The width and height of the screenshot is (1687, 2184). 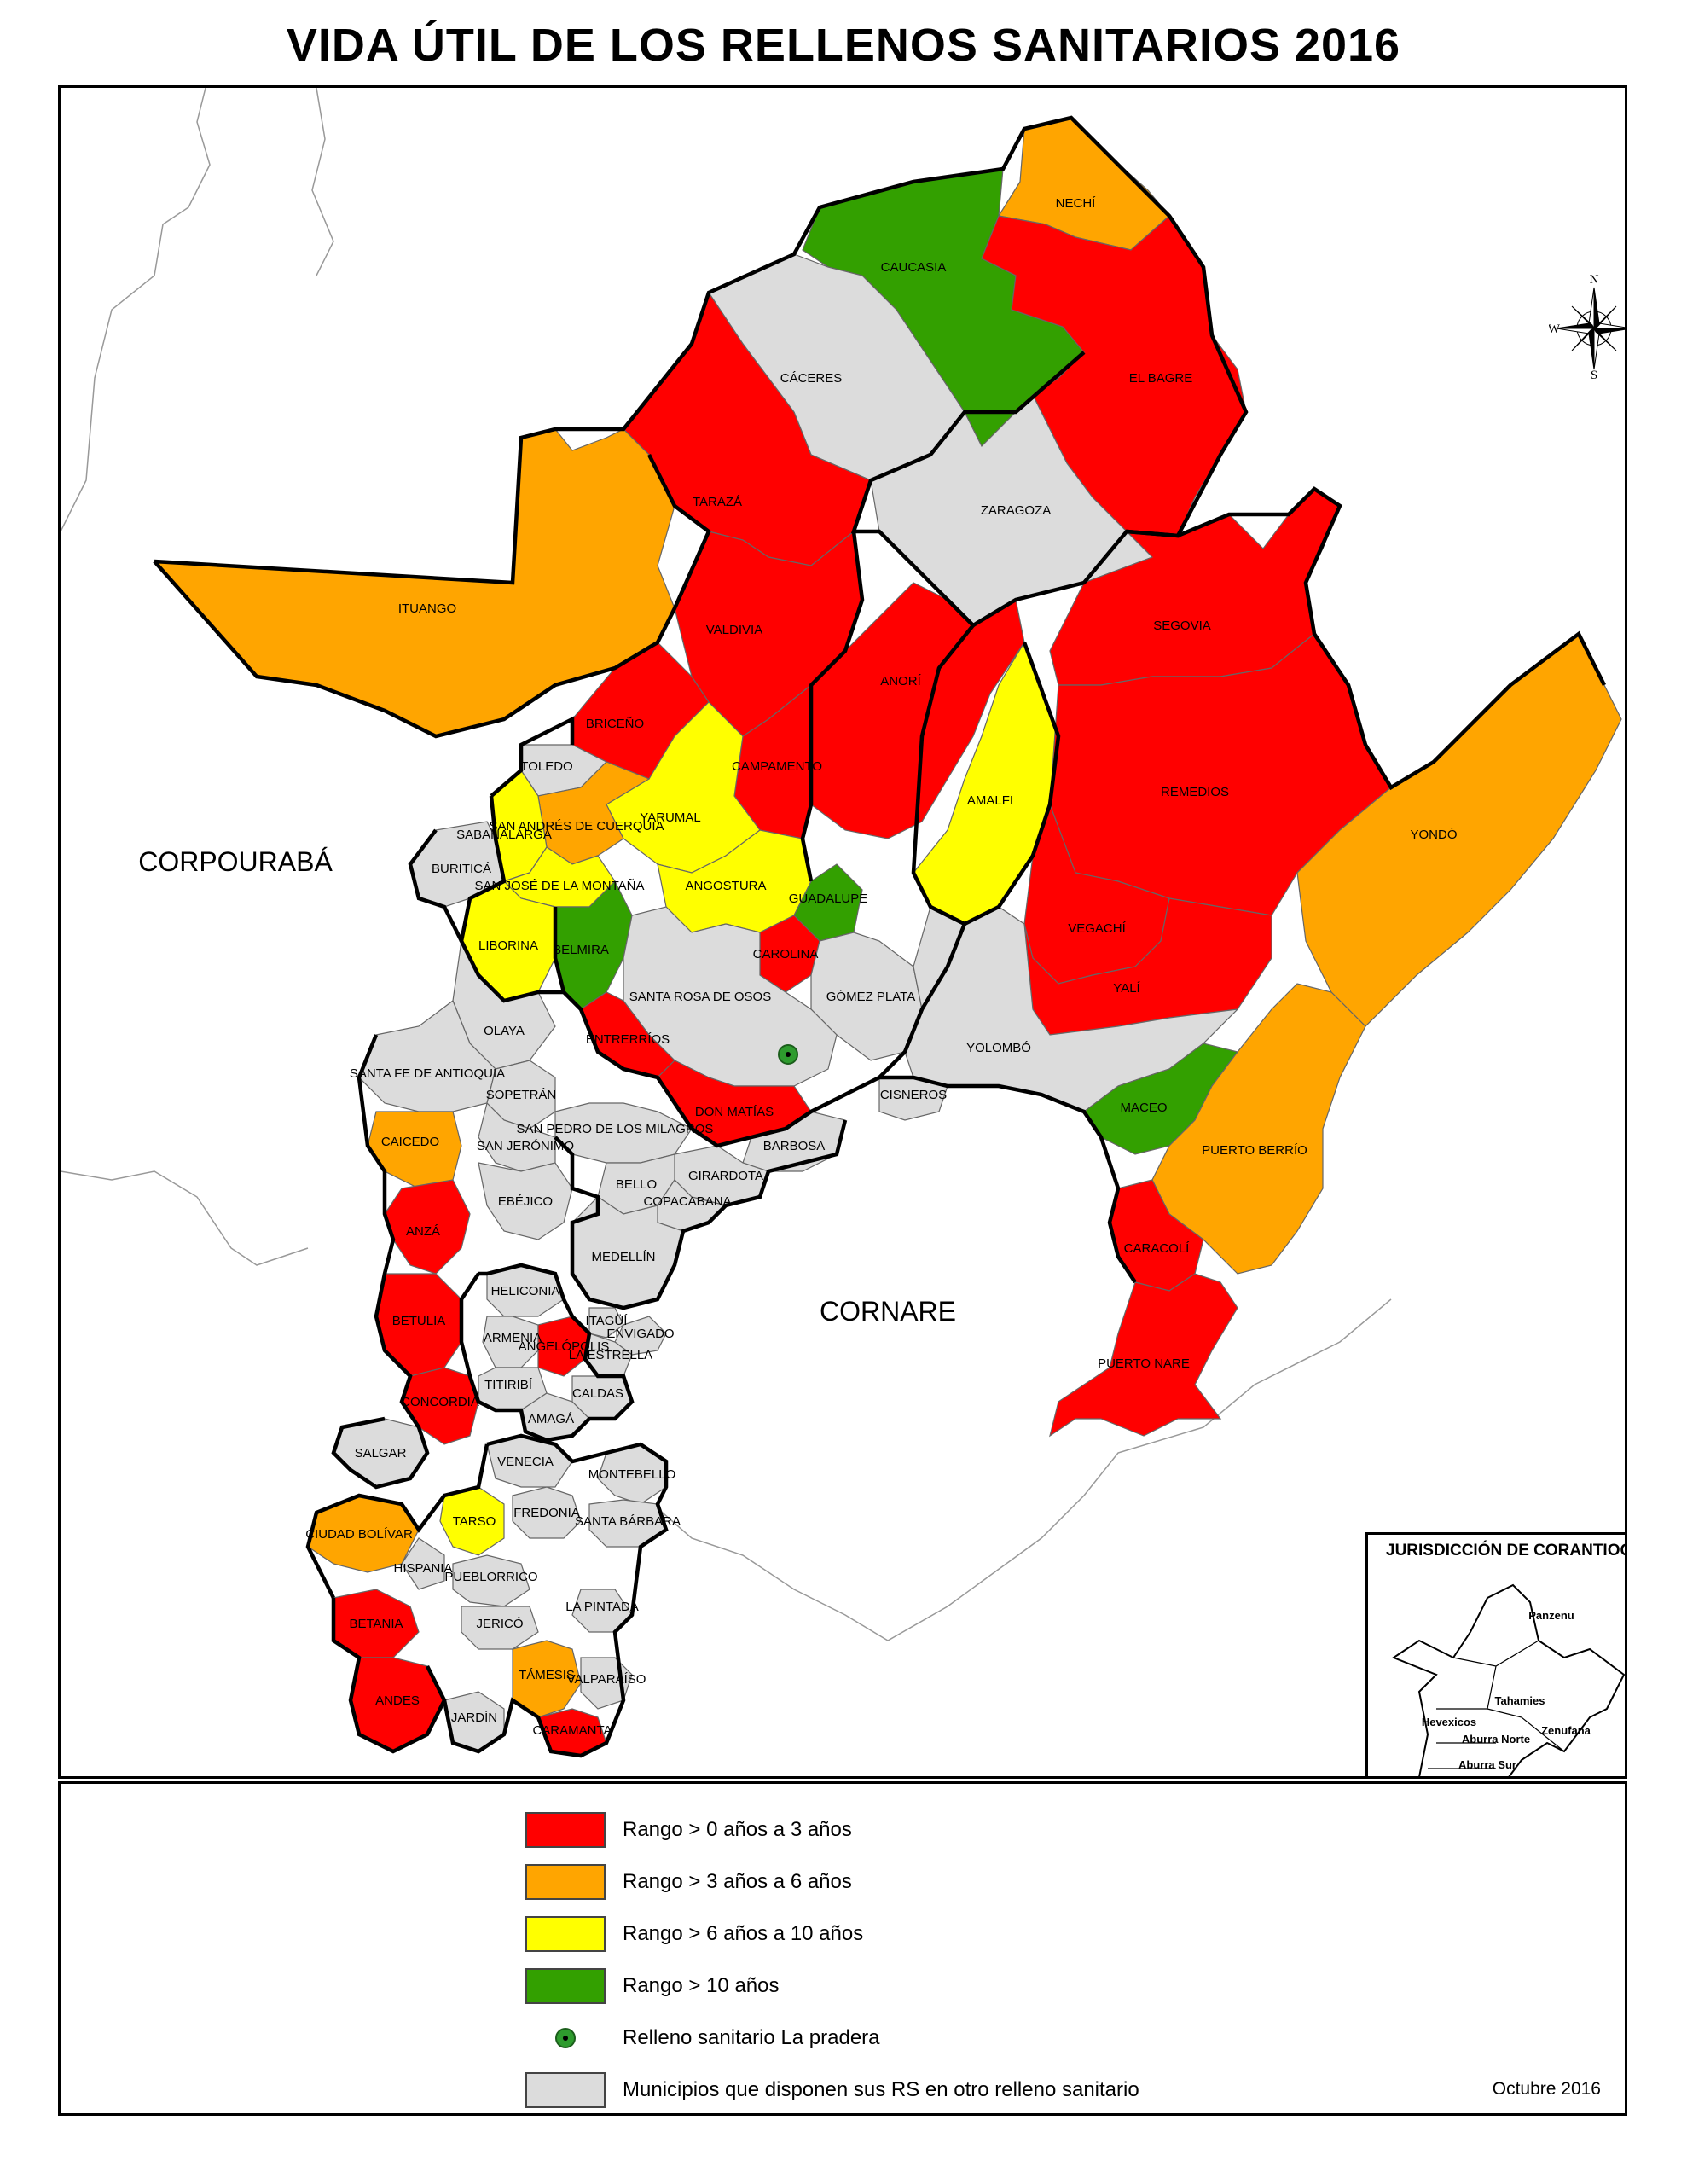 What do you see at coordinates (1506, 1551) in the screenshot?
I see `inset-title: JURISDICCIÓN DE CORANTIOQUIA` at bounding box center [1506, 1551].